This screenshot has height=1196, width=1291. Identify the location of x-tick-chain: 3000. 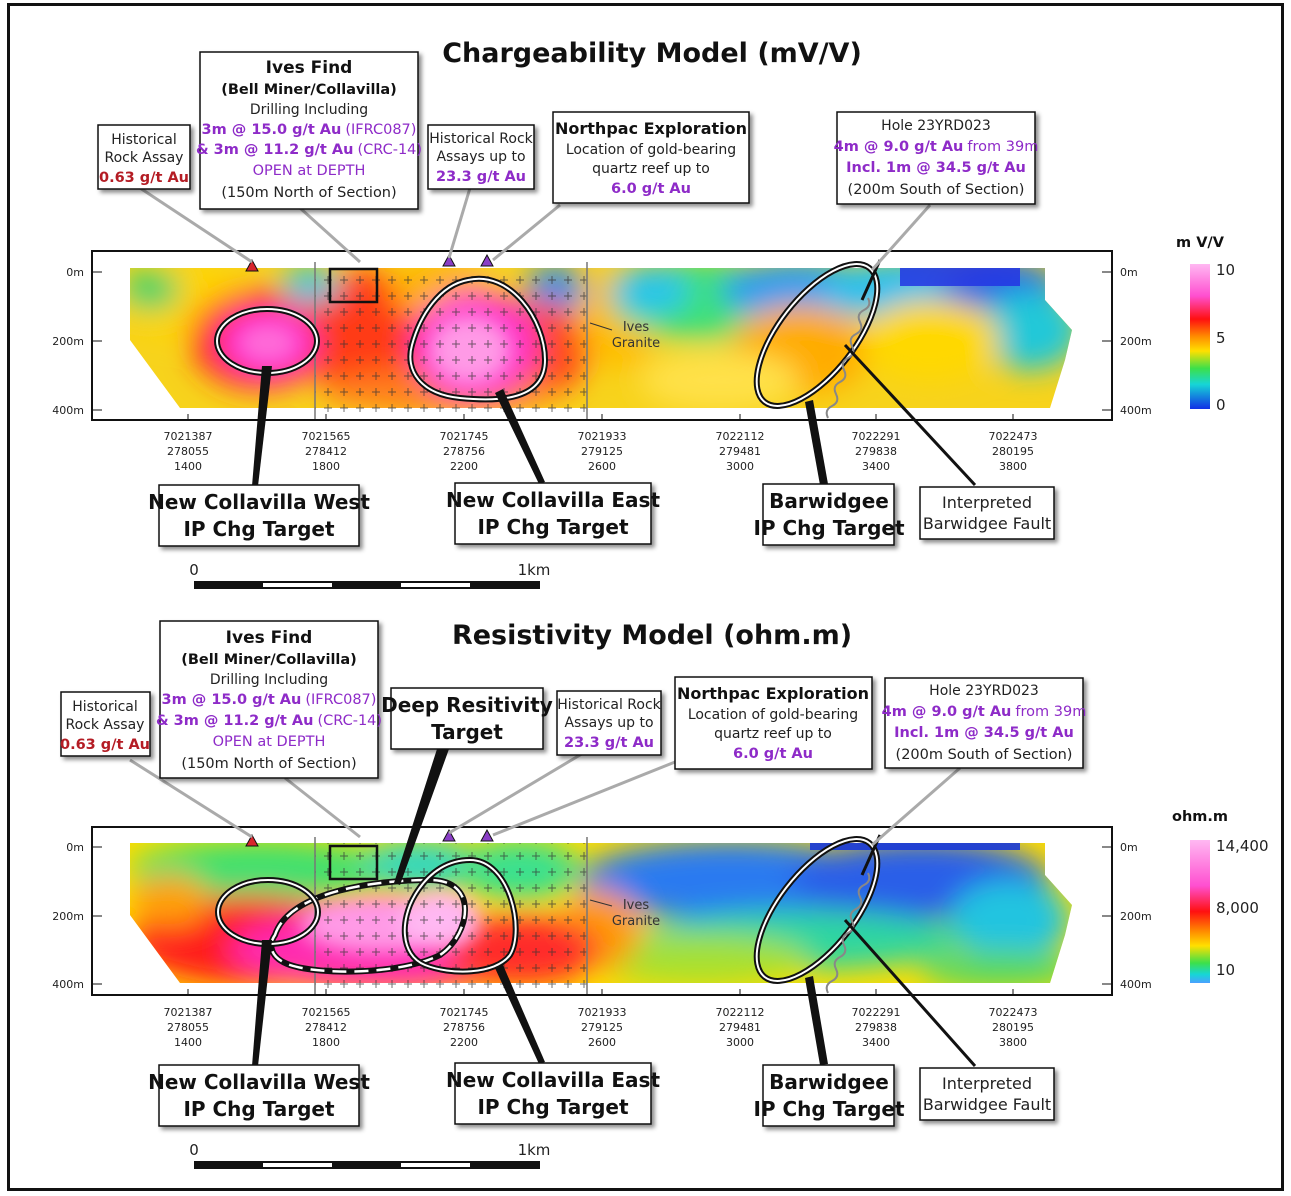
(740, 466).